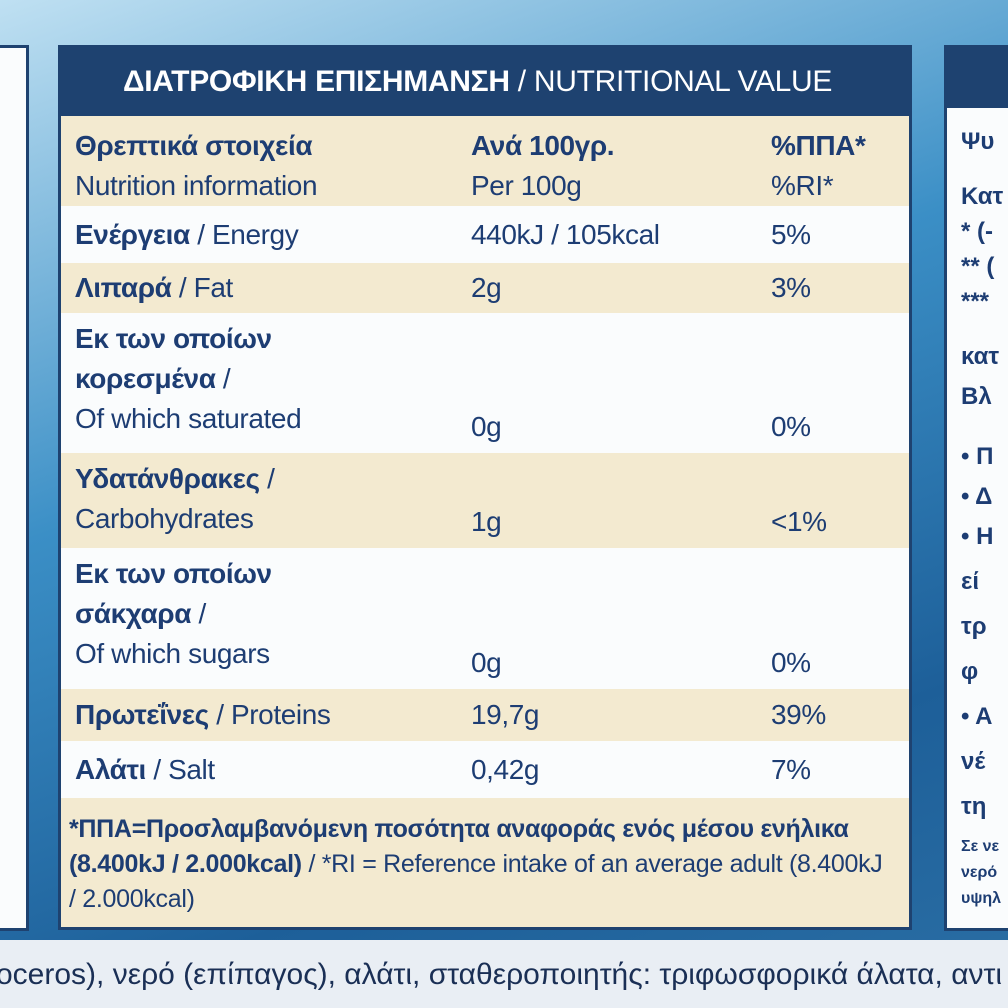  I want to click on right-panel-small: υψηλ, so click(981, 898).